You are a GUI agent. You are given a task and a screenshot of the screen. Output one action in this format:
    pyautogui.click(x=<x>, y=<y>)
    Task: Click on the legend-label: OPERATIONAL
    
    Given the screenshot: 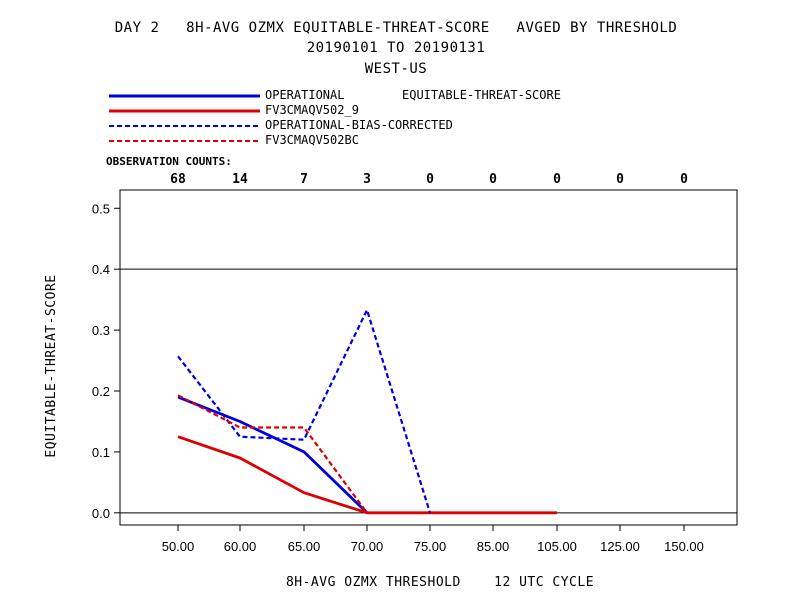 What is the action you would take?
    pyautogui.click(x=305, y=95)
    